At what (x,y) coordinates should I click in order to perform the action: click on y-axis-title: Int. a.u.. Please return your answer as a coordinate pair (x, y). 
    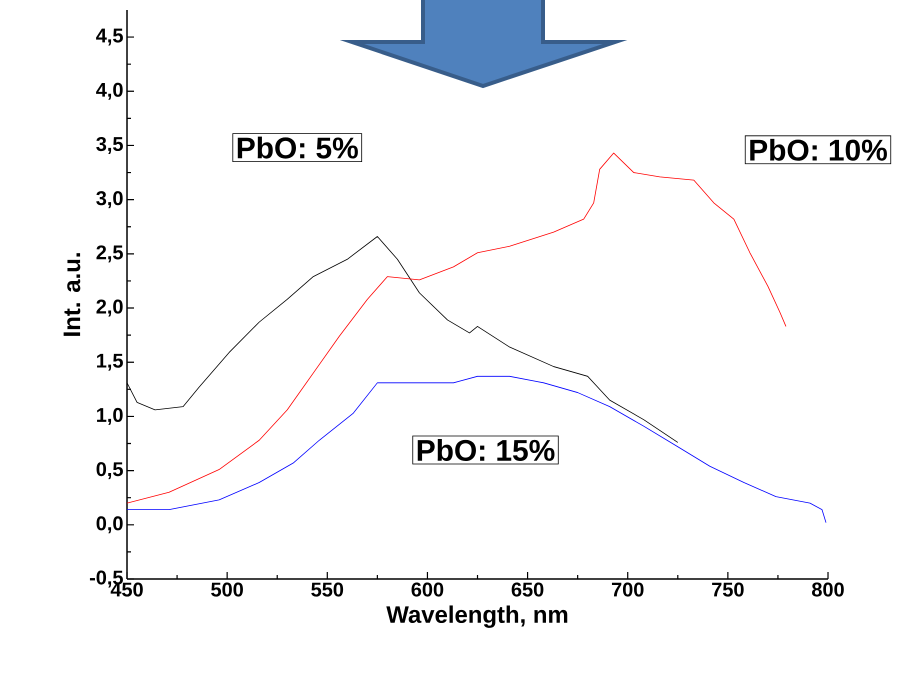
    Looking at the image, I should click on (72, 294).